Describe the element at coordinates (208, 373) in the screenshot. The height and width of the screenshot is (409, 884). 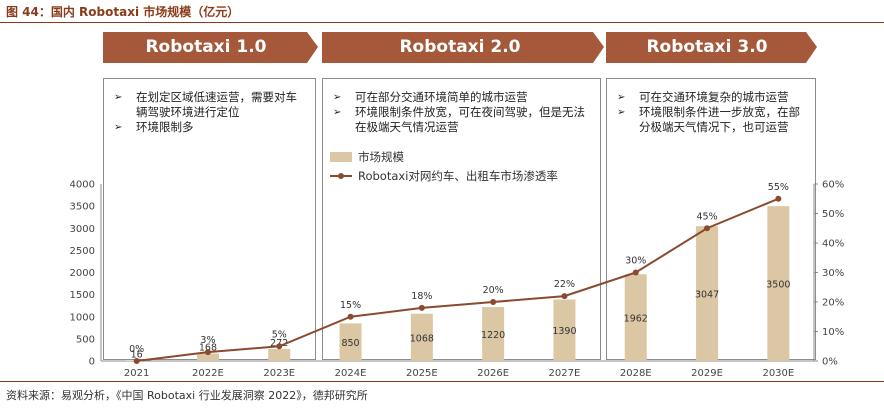
I see `x-tick-label: 2022E` at that location.